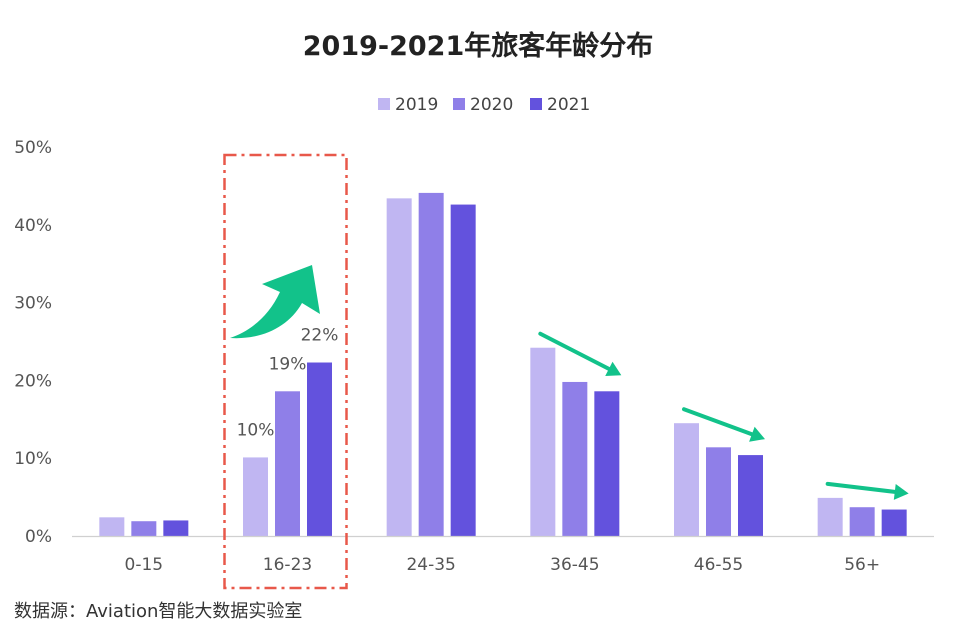  What do you see at coordinates (607, 463) in the screenshot?
I see `bar-36-45-2021` at bounding box center [607, 463].